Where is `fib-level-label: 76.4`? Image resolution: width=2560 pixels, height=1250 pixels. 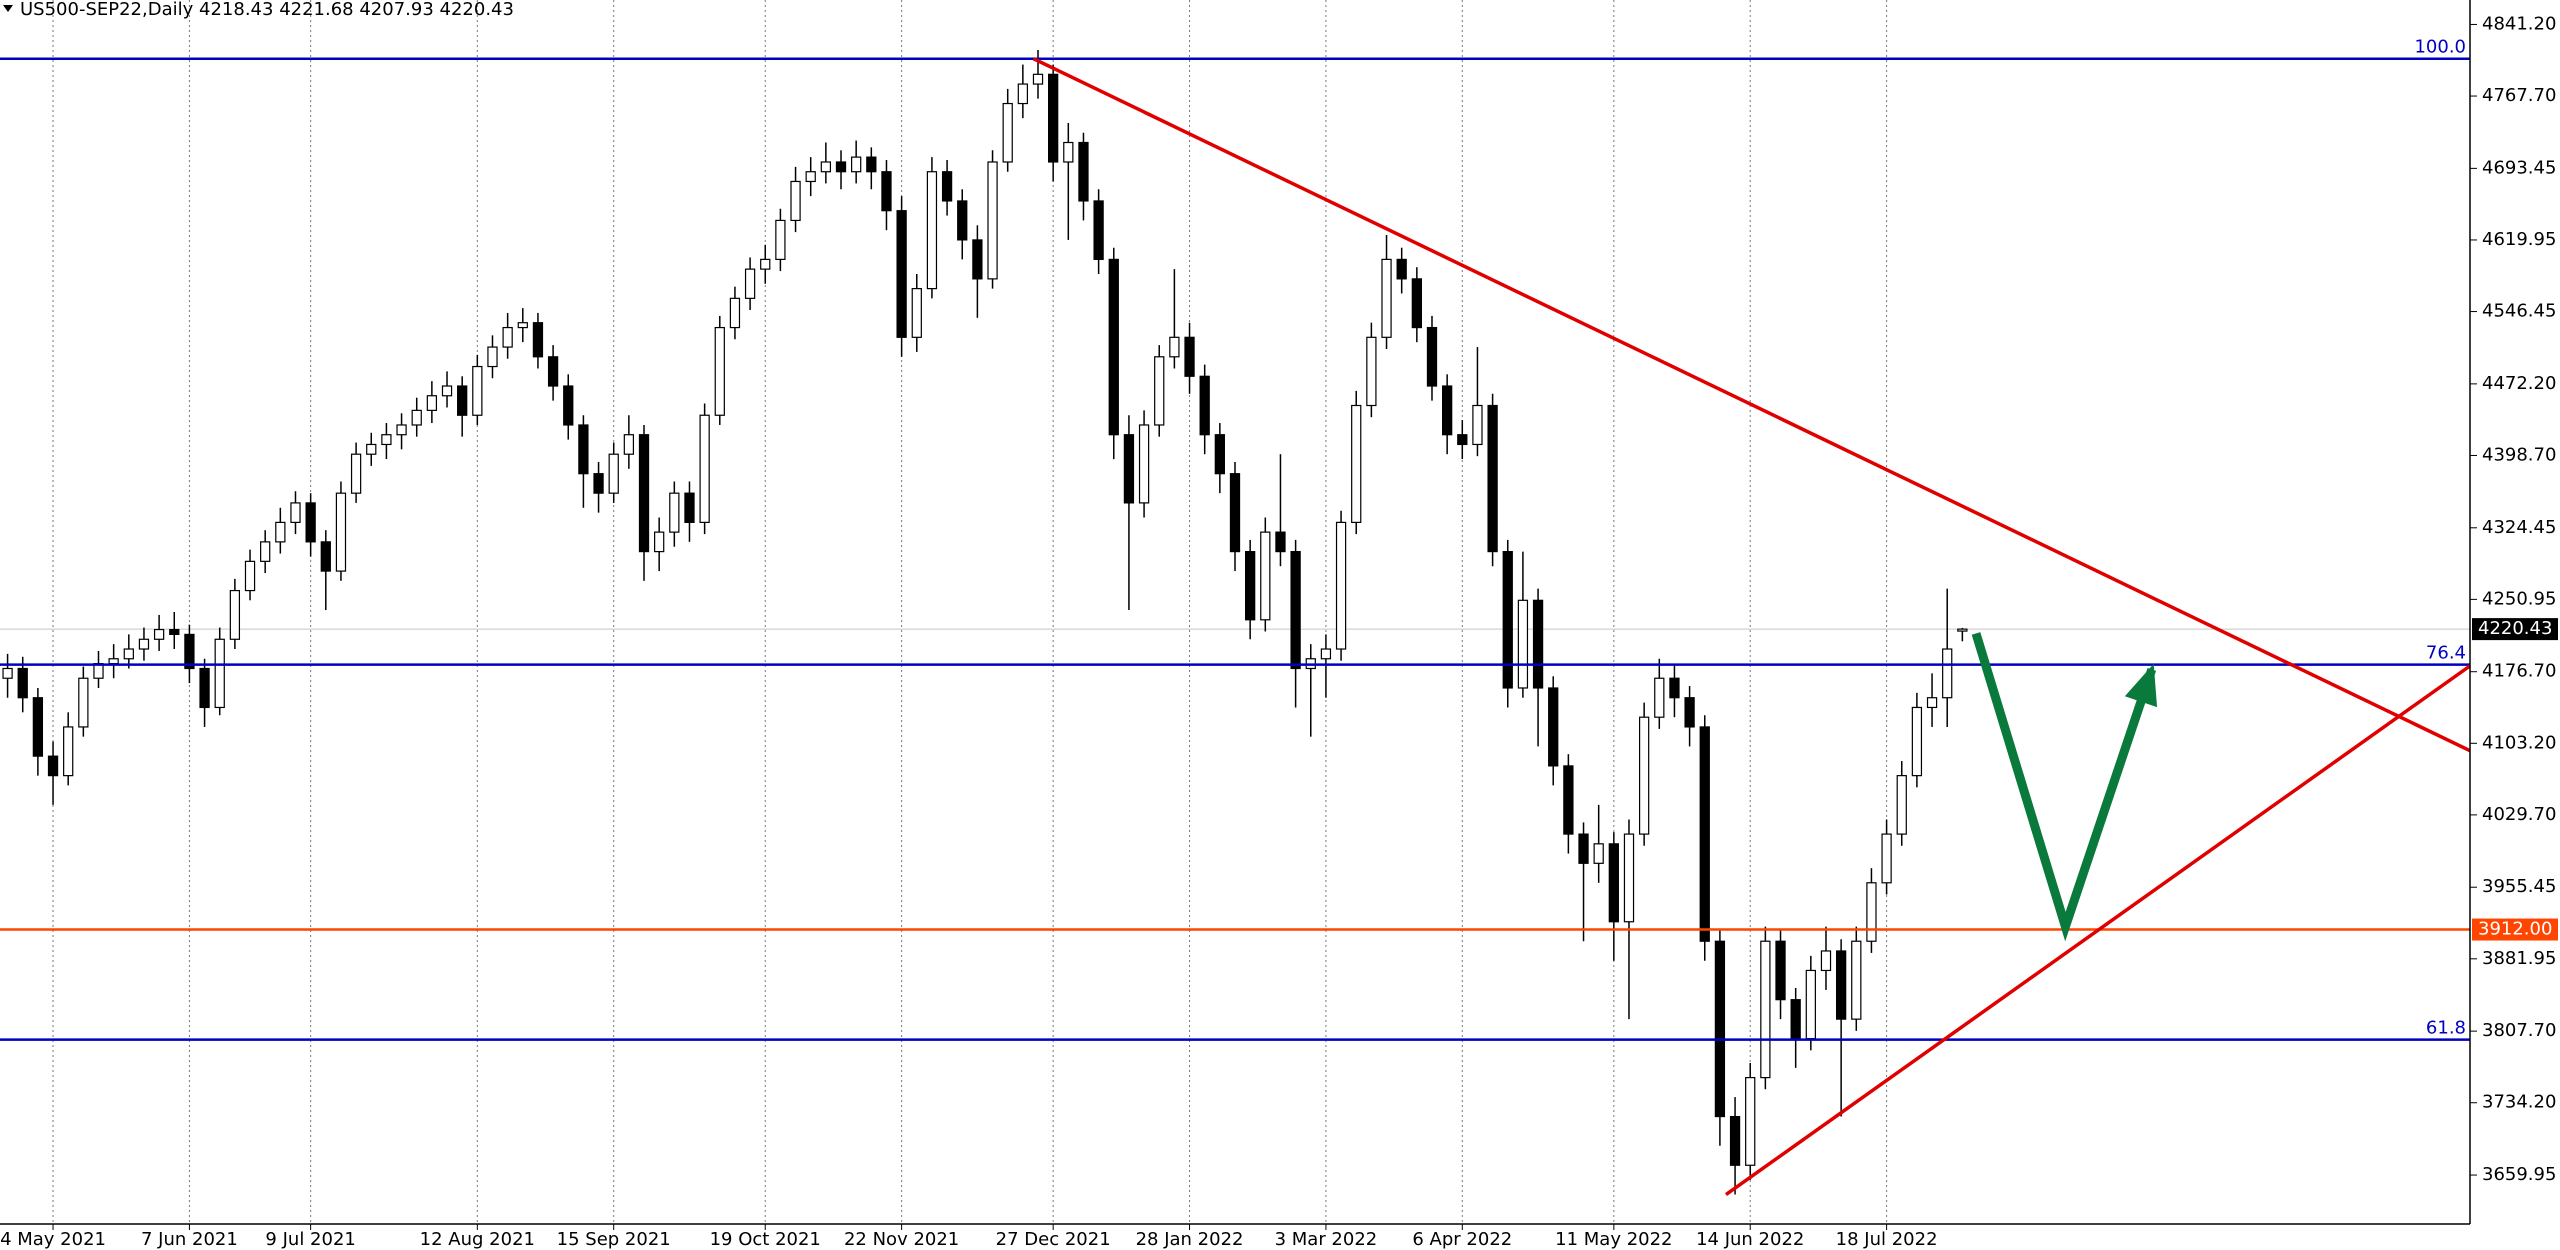 fib-level-label: 76.4 is located at coordinates (2446, 653).